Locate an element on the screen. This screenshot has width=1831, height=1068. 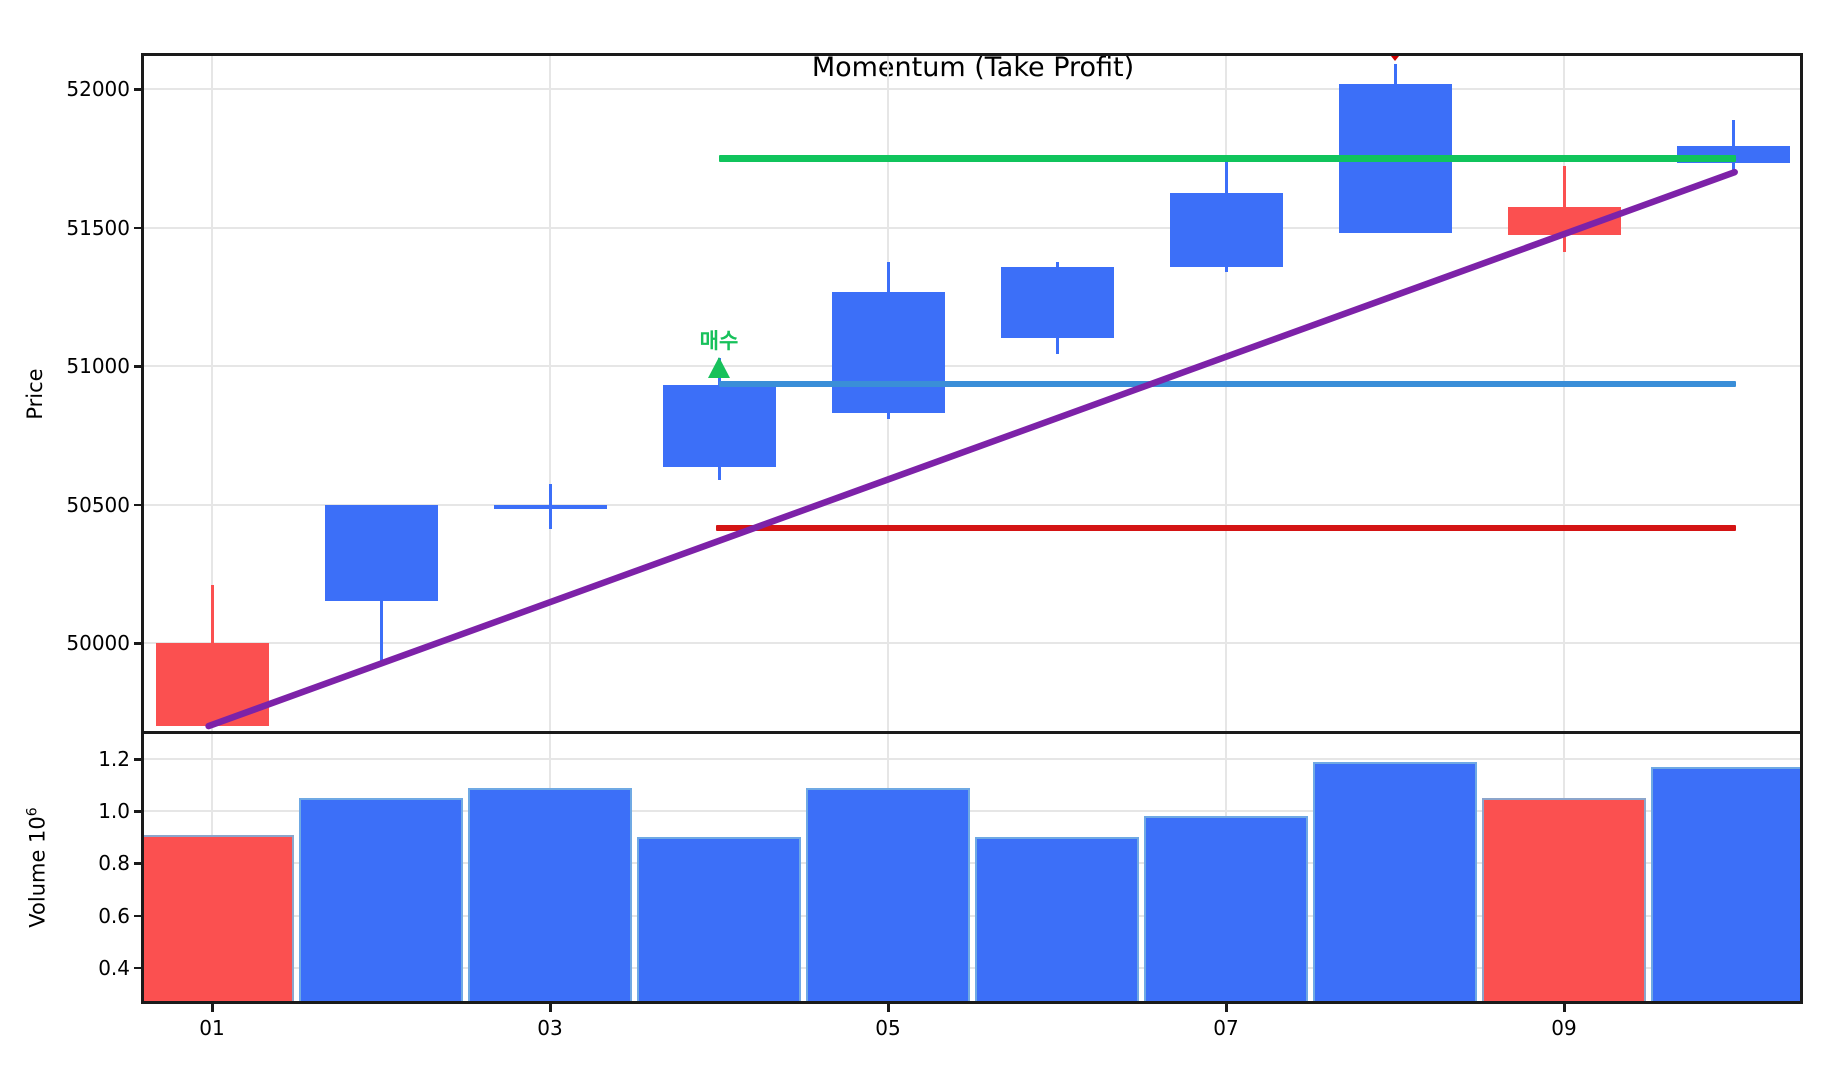
price-axis-label: Price is located at coordinates (35, 394).